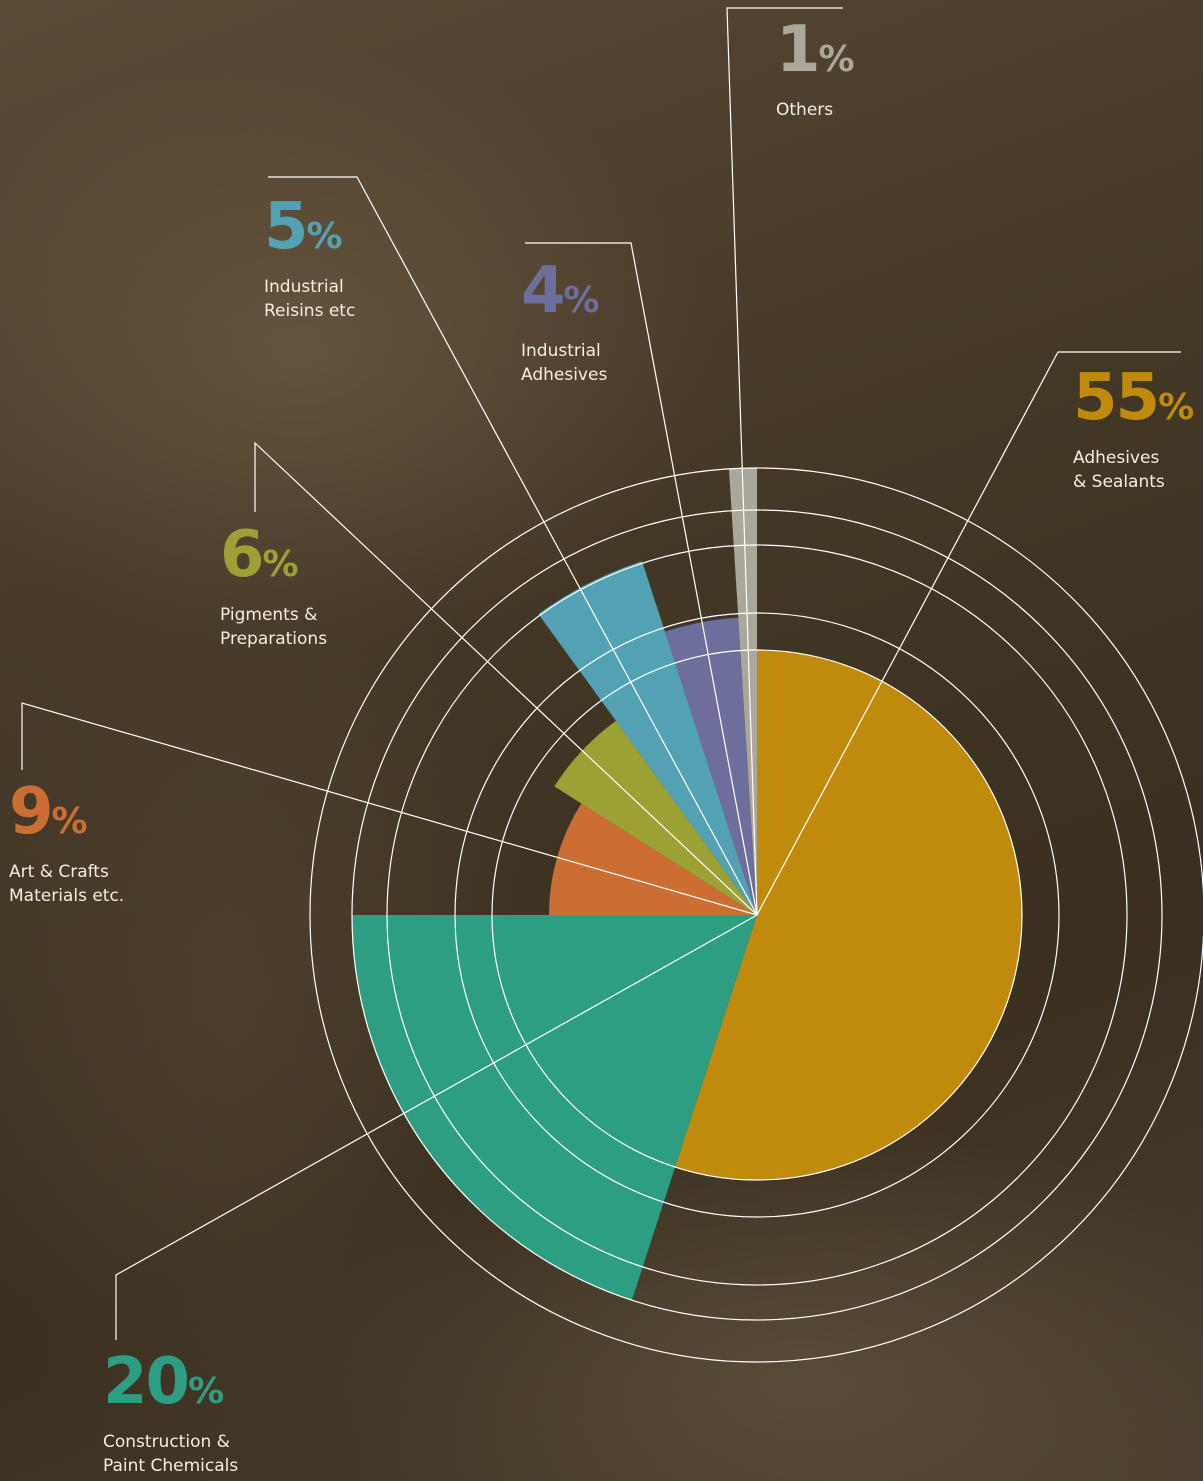 The image size is (1203, 1481). Describe the element at coordinates (1116, 398) in the screenshot. I see `value-number: 55` at that location.